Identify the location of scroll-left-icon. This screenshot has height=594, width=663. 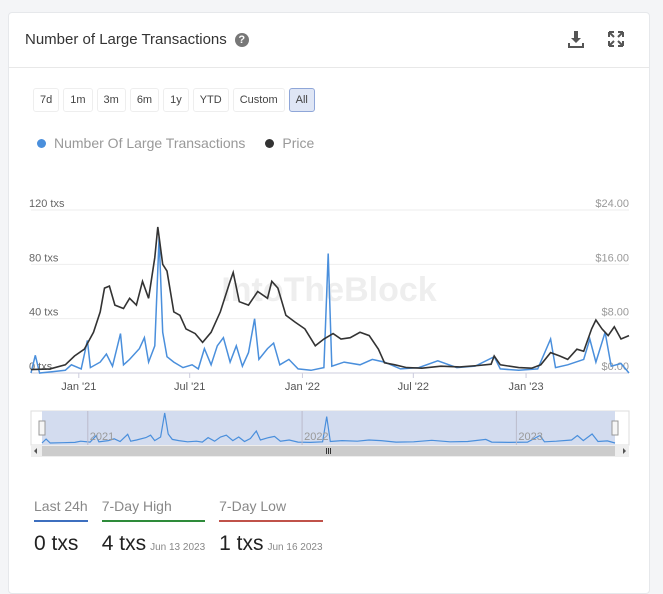
(35, 451).